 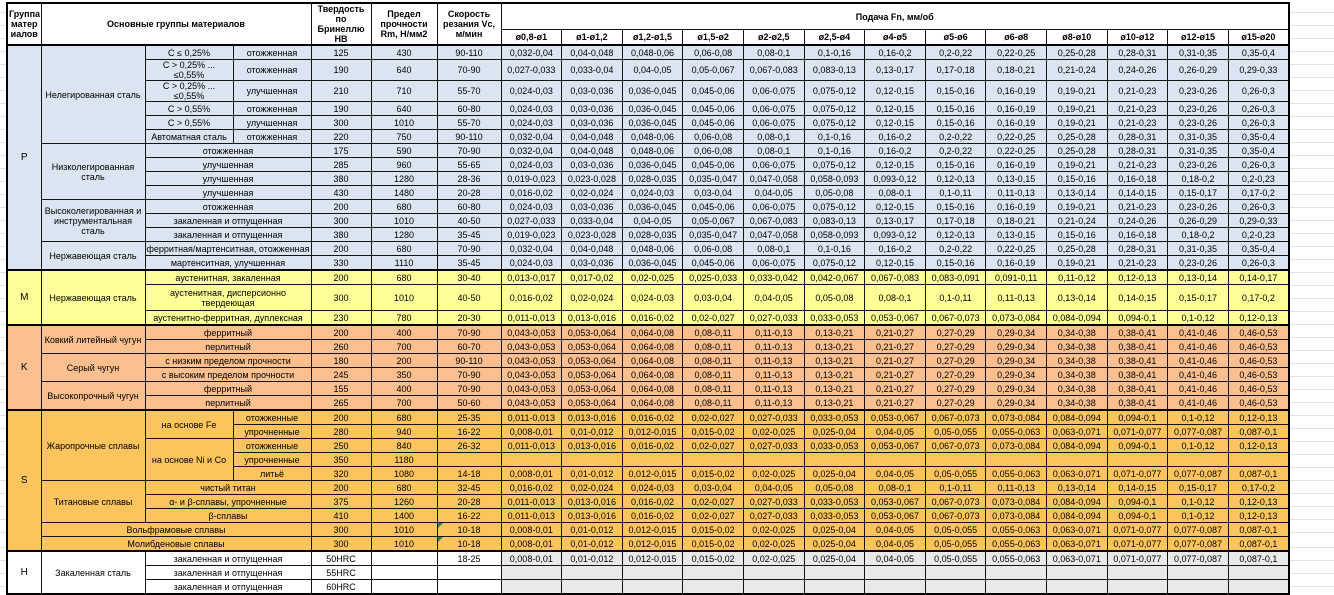 I want to click on rm-cell: 400, so click(x=404, y=332).